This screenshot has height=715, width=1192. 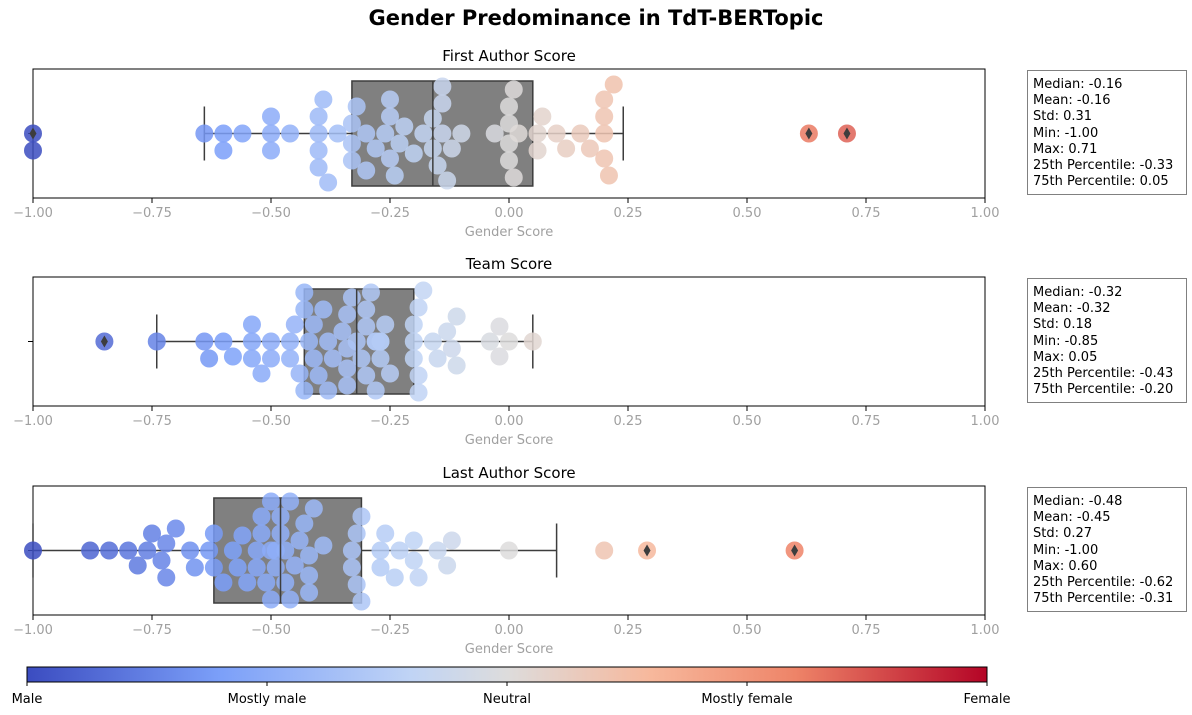 I want to click on colorbar-label: Female, so click(x=986, y=699).